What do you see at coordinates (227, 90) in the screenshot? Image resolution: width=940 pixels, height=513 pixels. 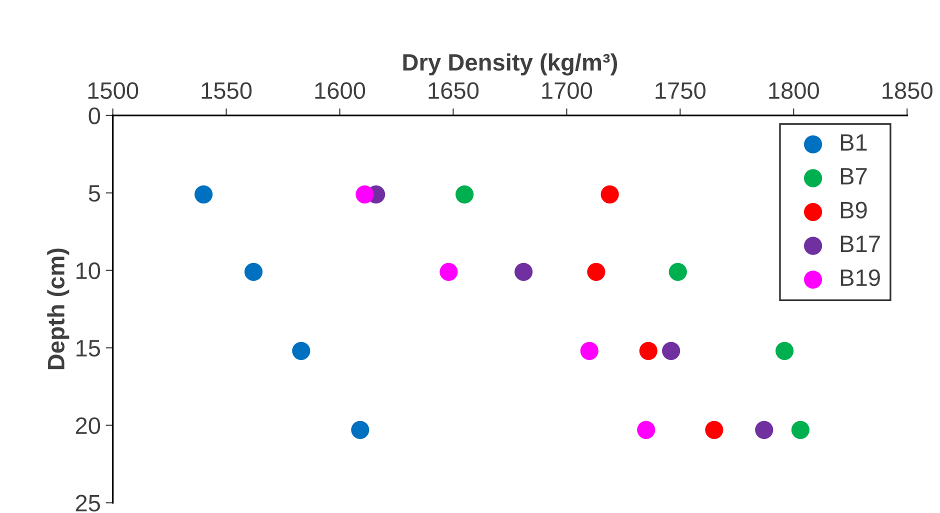 I see `x-tick-label: 1550` at bounding box center [227, 90].